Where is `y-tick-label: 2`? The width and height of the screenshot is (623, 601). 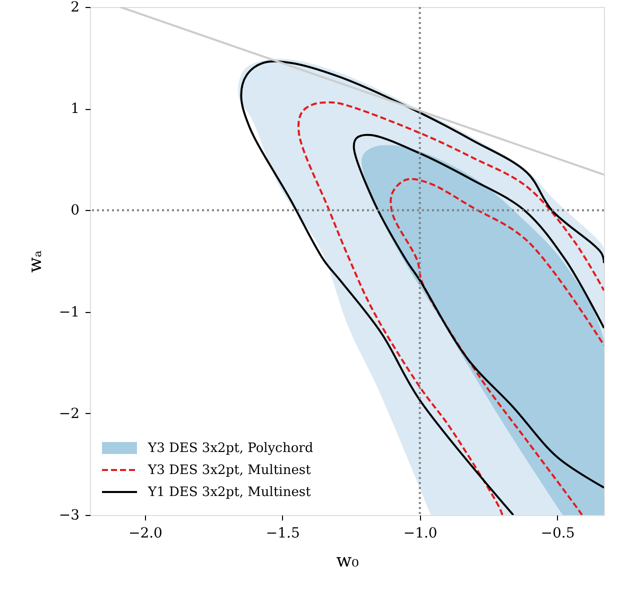
y-tick-label: 2 is located at coordinates (75, 8).